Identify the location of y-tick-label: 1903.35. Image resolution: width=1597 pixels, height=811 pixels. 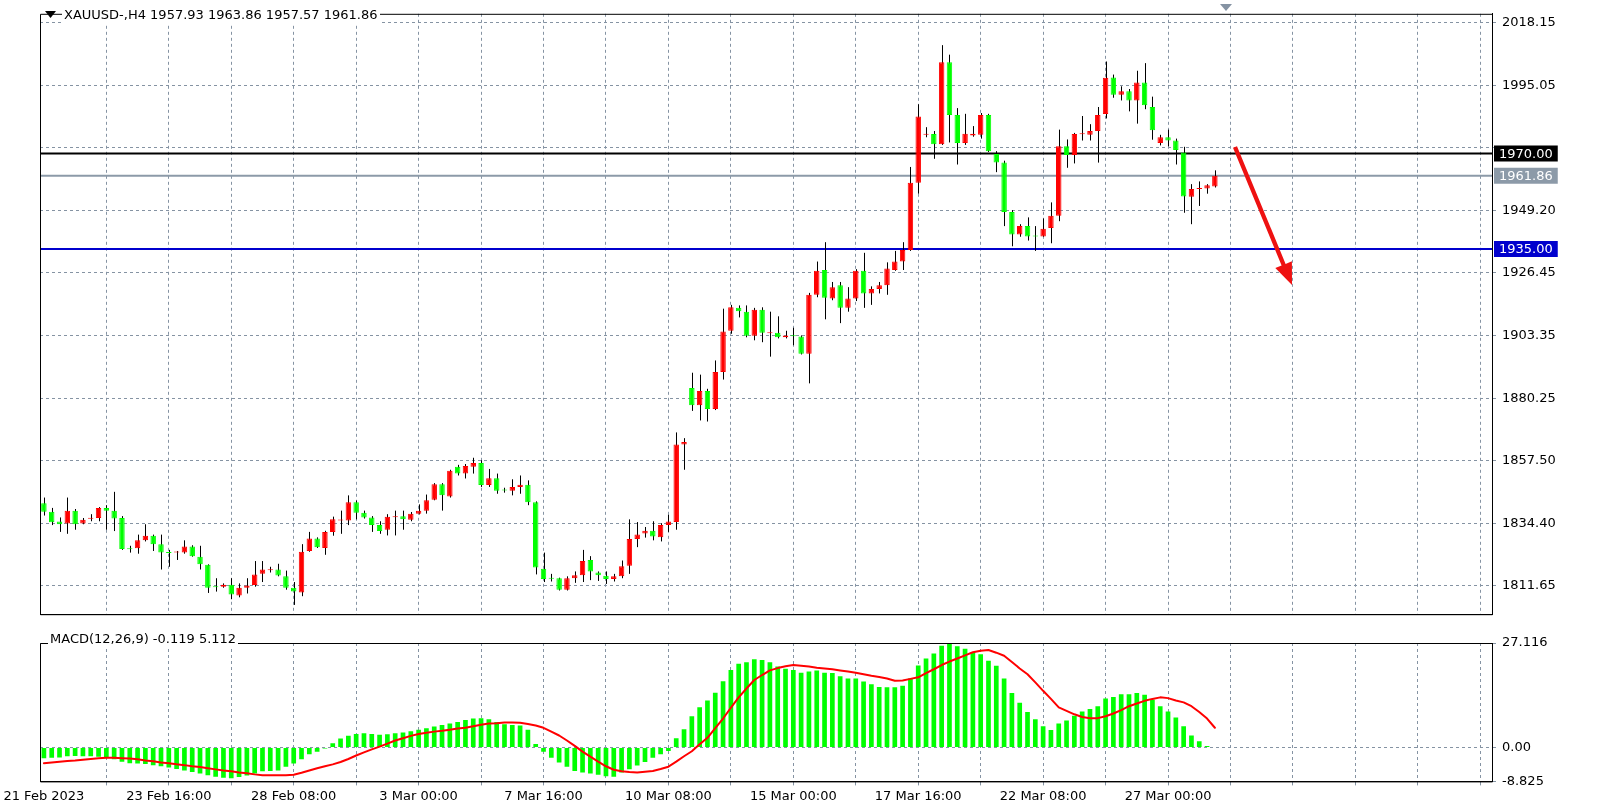
(1529, 334).